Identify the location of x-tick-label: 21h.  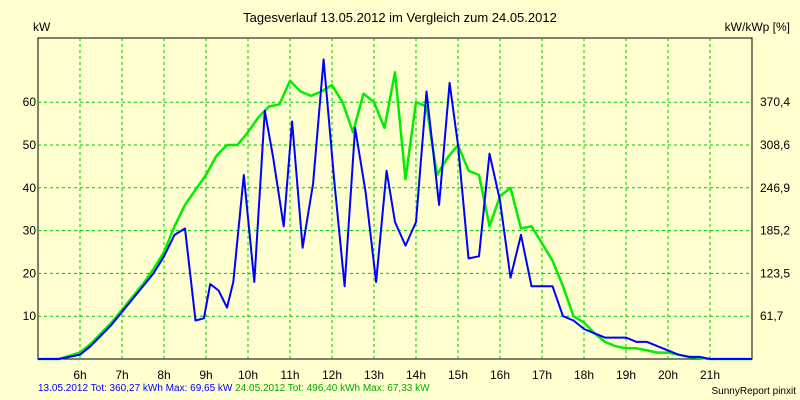
(710, 375).